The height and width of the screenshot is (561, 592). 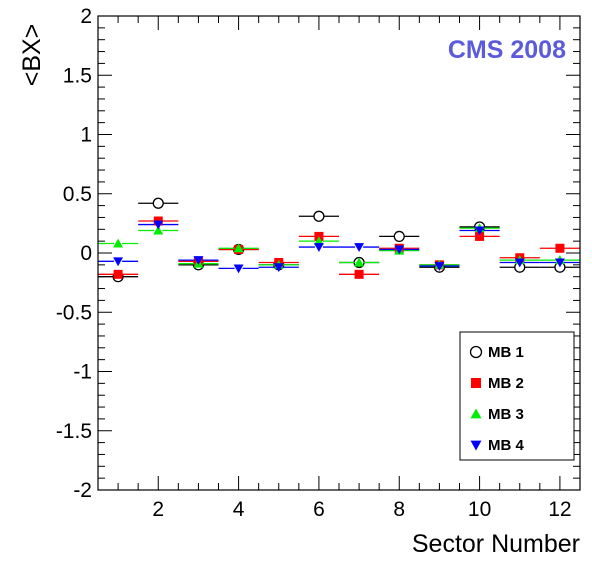 I want to click on y-tick-label: 1, so click(x=86, y=135).